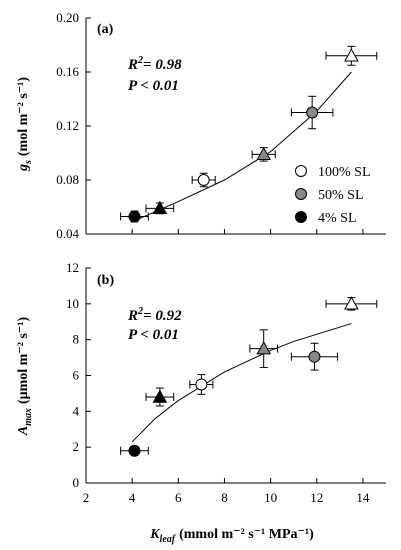 The width and height of the screenshot is (401, 550). What do you see at coordinates (270, 497) in the screenshot?
I see `x-tick-label: 10` at bounding box center [270, 497].